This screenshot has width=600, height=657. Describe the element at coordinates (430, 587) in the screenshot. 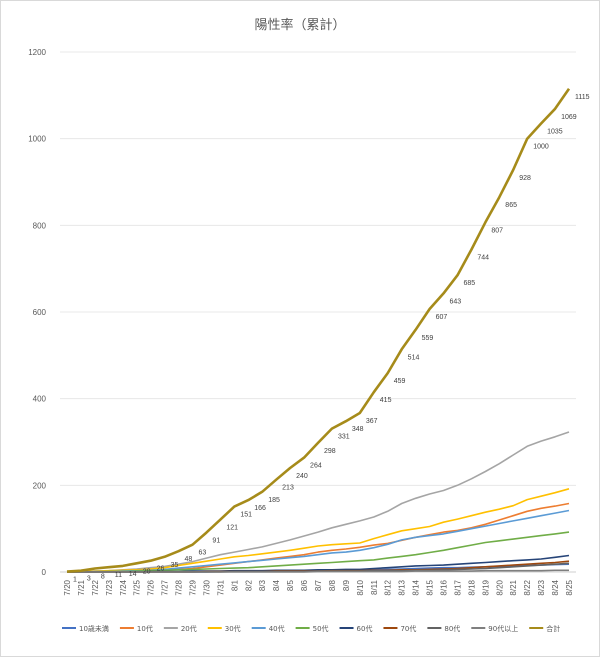

I see `x-tick-label: 8/15` at that location.